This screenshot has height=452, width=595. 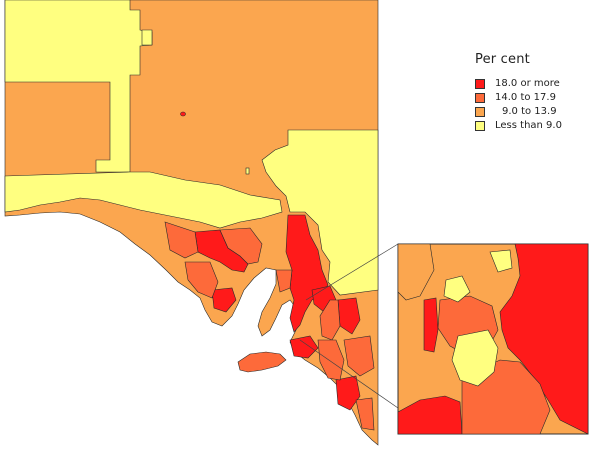 What do you see at coordinates (416, 272) in the screenshot?
I see `inset-region-west-orange` at bounding box center [416, 272].